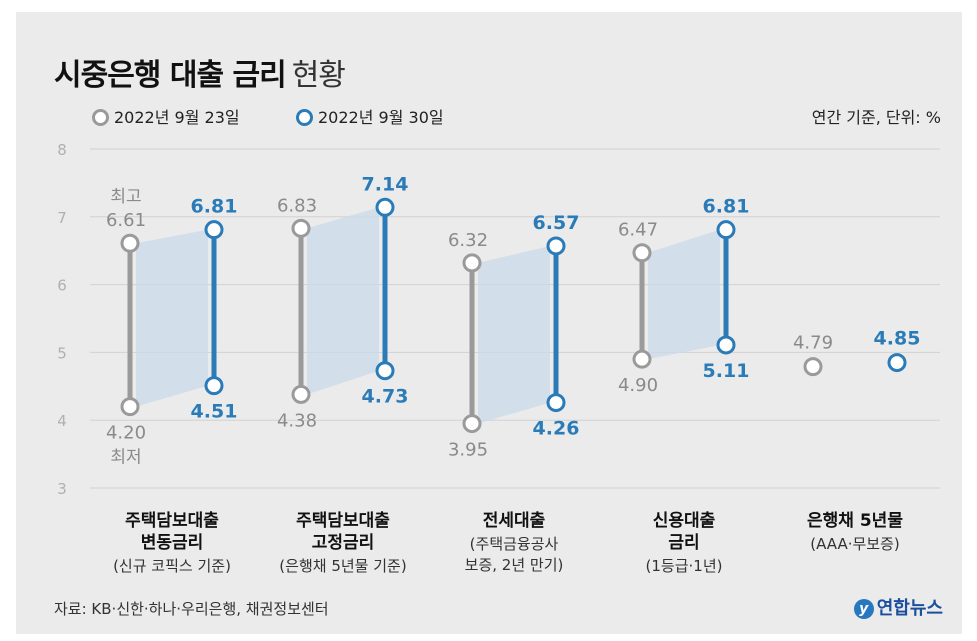 Image resolution: width=977 pixels, height=641 pixels. I want to click on title-bold: 시중은행 대출 금리, so click(170, 75).